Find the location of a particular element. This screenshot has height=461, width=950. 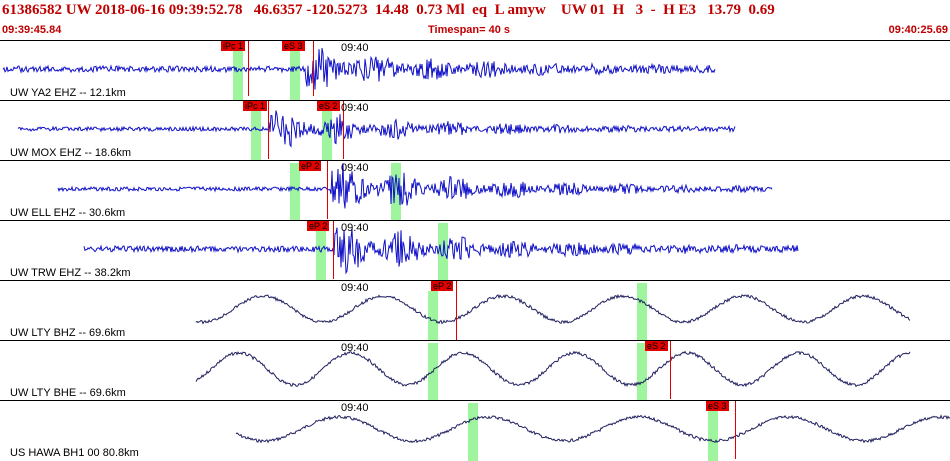

trace-panel-lty-bhe: eS 2 09:40 UW LTY BHE -- 69.6km is located at coordinates (475, 370).